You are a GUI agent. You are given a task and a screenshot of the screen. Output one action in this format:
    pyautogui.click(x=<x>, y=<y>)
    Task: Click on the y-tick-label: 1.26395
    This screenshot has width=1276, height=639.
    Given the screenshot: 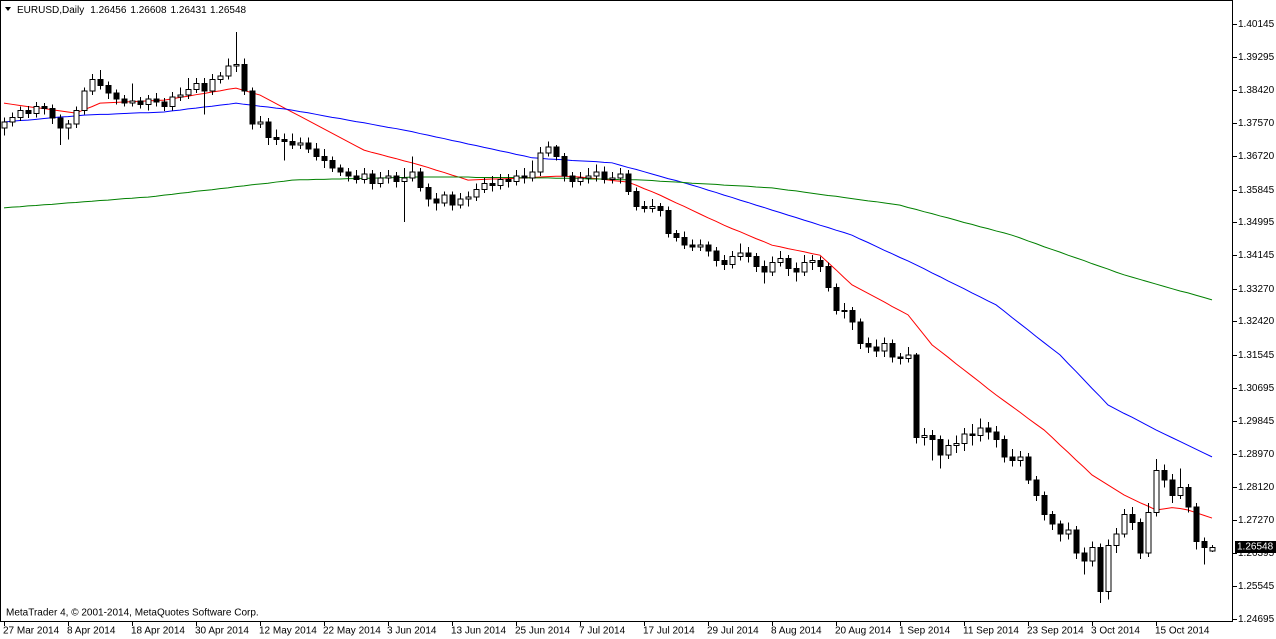 What is the action you would take?
    pyautogui.click(x=1256, y=553)
    